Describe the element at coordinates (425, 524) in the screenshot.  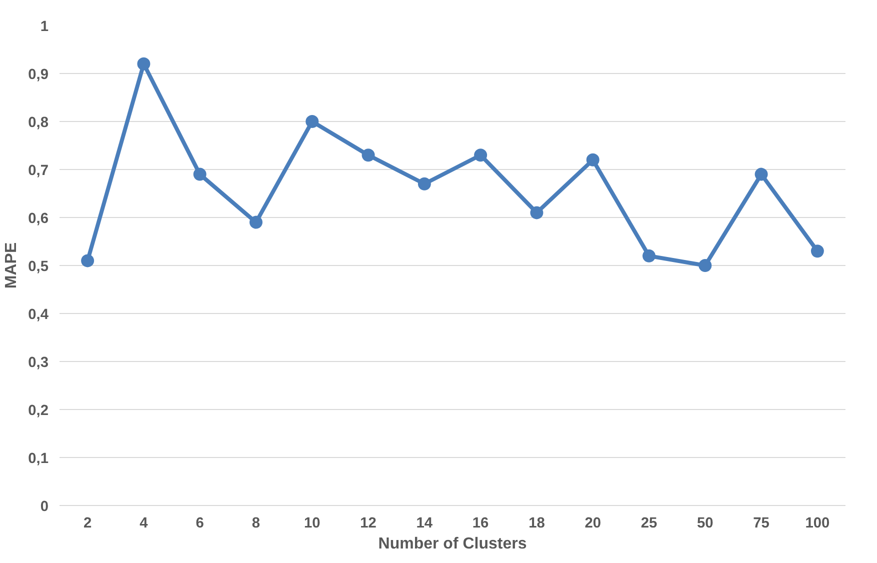
I see `x-tick-label: 14` at that location.